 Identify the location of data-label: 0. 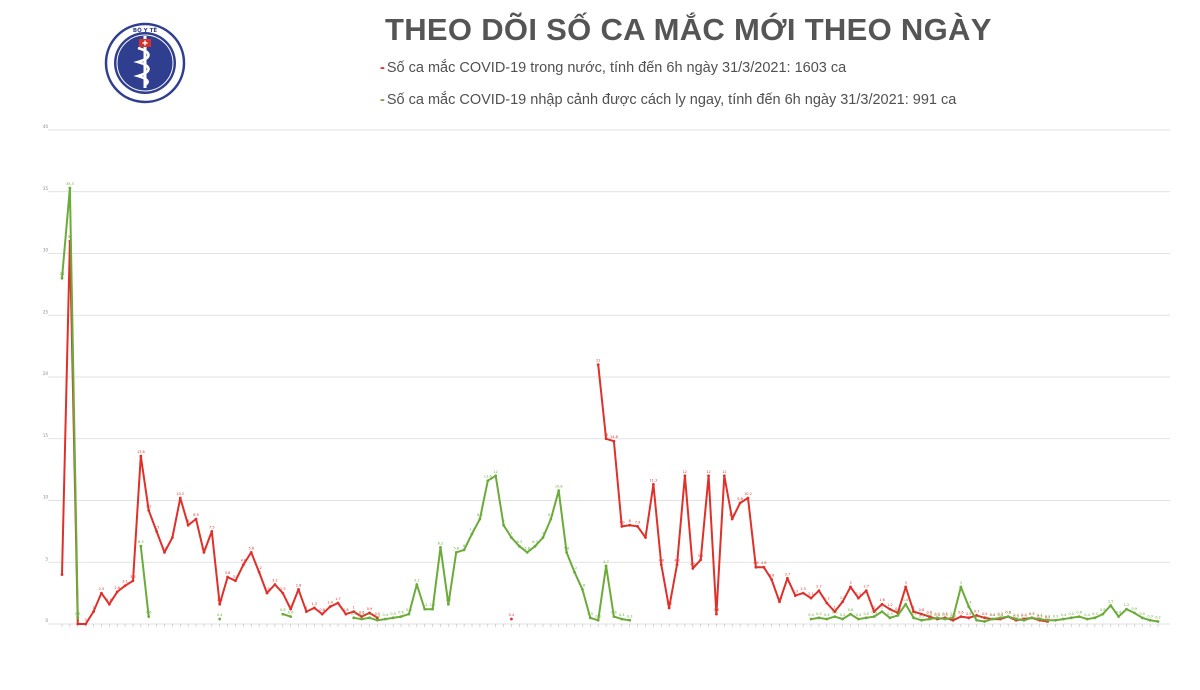
(86, 620).